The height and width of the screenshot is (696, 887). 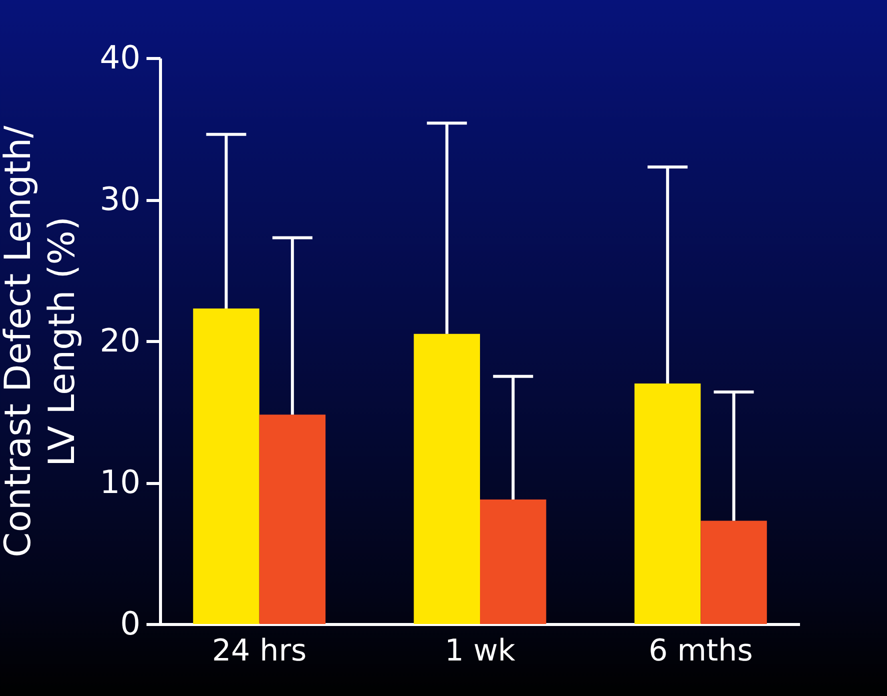 What do you see at coordinates (120, 482) in the screenshot?
I see `y-tick-label: 10` at bounding box center [120, 482].